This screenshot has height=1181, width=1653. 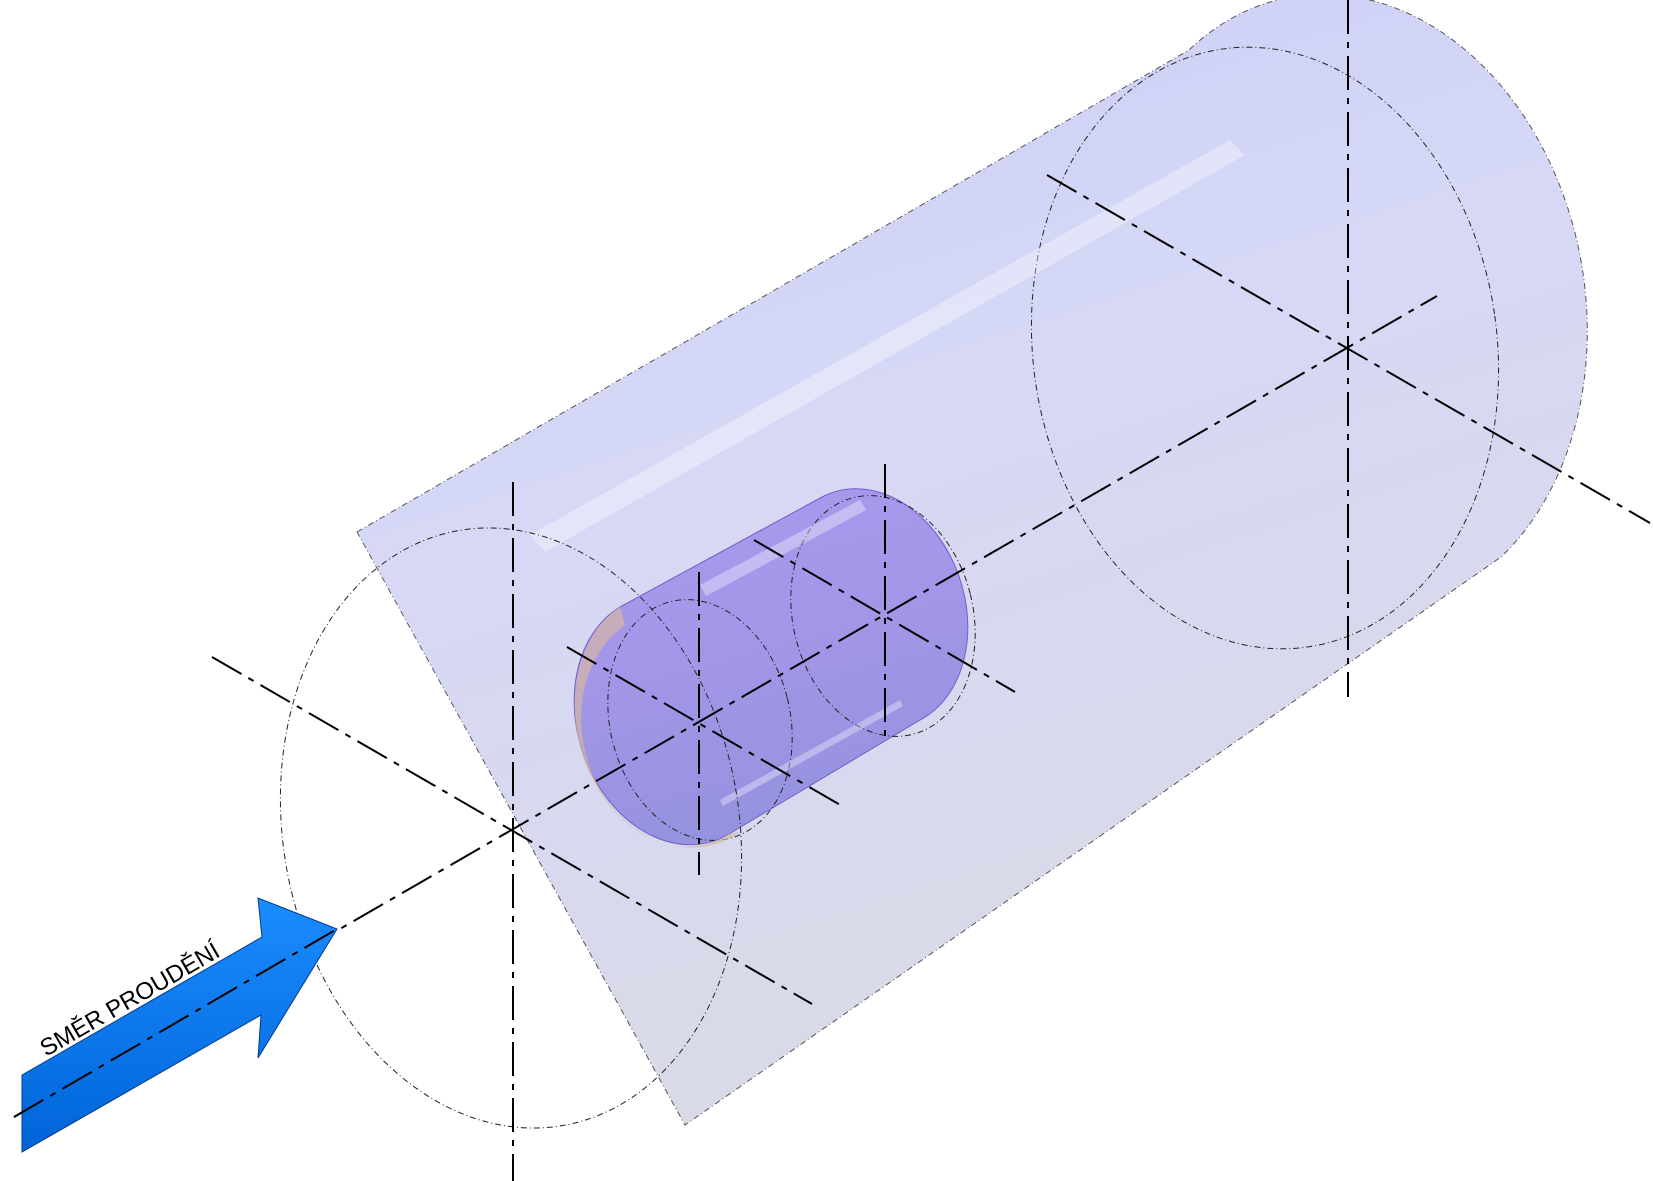 I want to click on inlet-face, so click(x=511, y=828).